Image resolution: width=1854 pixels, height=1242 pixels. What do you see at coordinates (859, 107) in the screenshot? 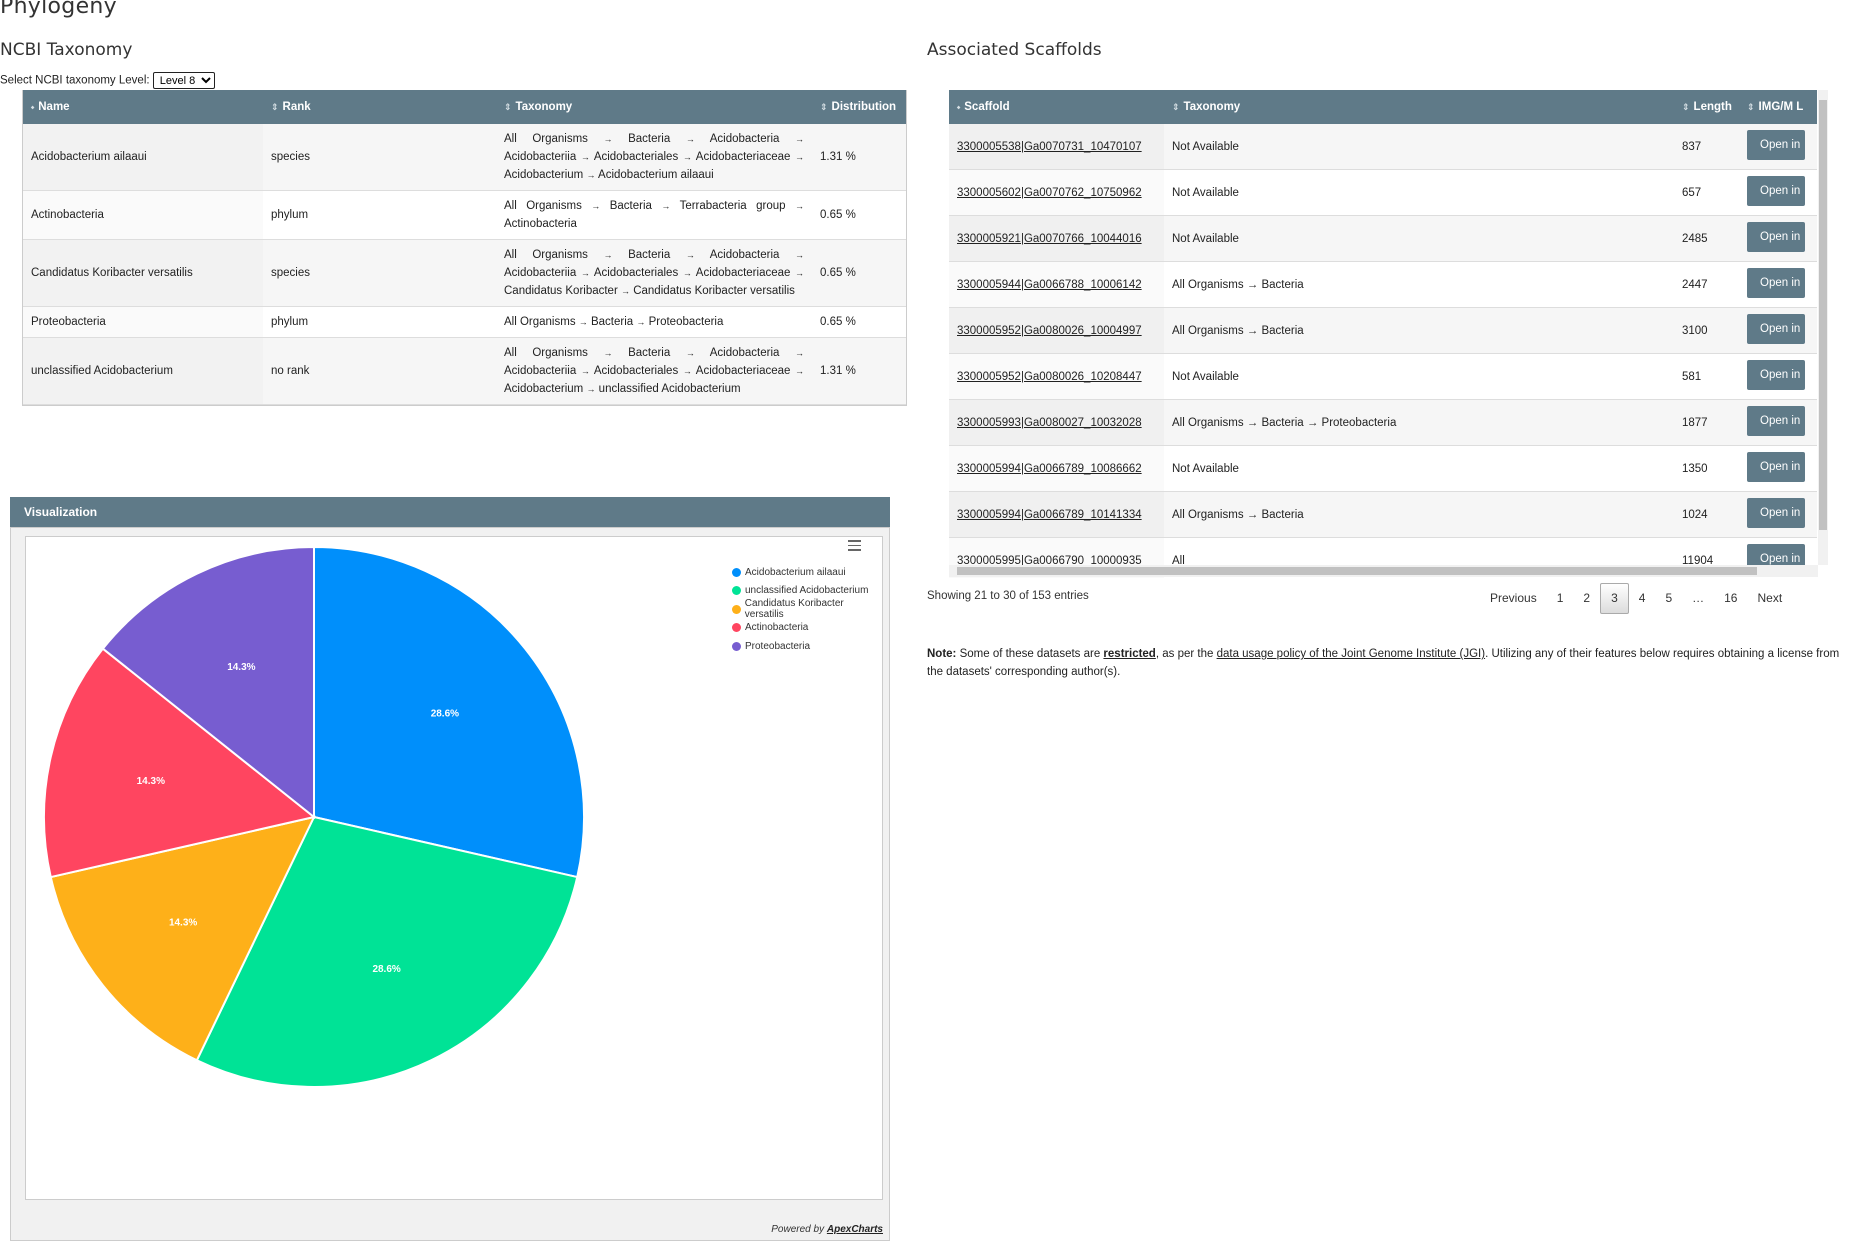
I see `col-header-distribution: ⇕ Distribution` at bounding box center [859, 107].